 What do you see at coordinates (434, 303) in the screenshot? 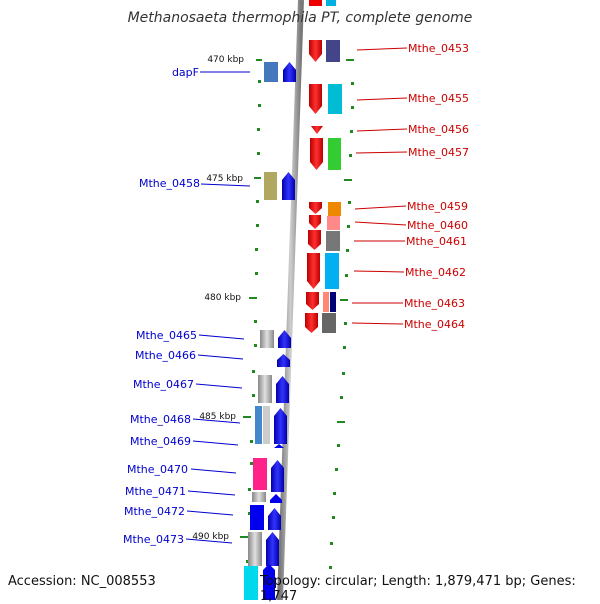
I see `gene-label-mthe-0463: Mthe_0463` at bounding box center [434, 303].